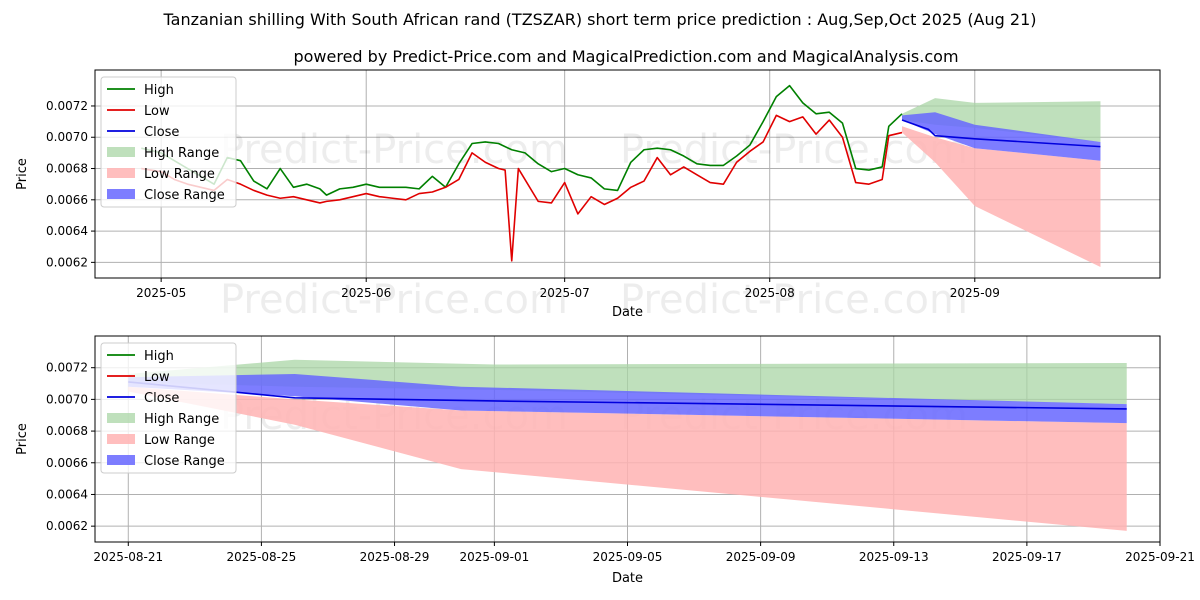 The height and width of the screenshot is (600, 1200). What do you see at coordinates (395, 557) in the screenshot?
I see `x-tick-label: 2025-08-29` at bounding box center [395, 557].